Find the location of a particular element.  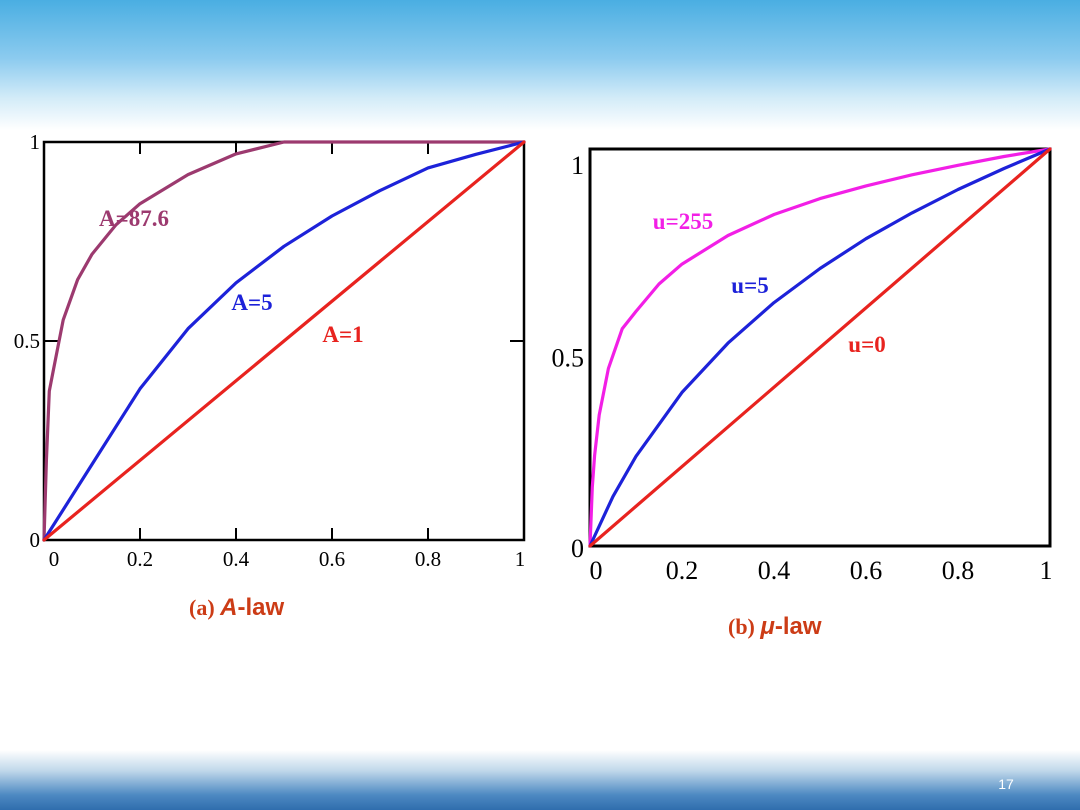

caption-prefix: (b) is located at coordinates (741, 626).